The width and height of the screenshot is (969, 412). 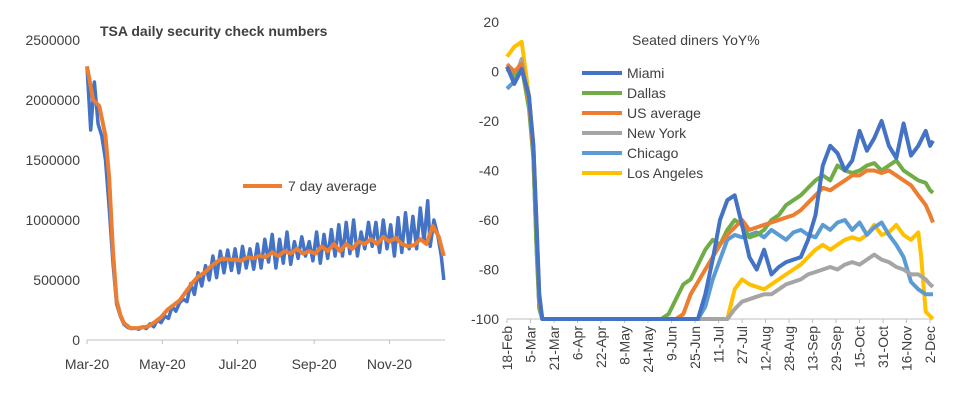 What do you see at coordinates (489, 220) in the screenshot?
I see `diners-y-tick-label: -60` at bounding box center [489, 220].